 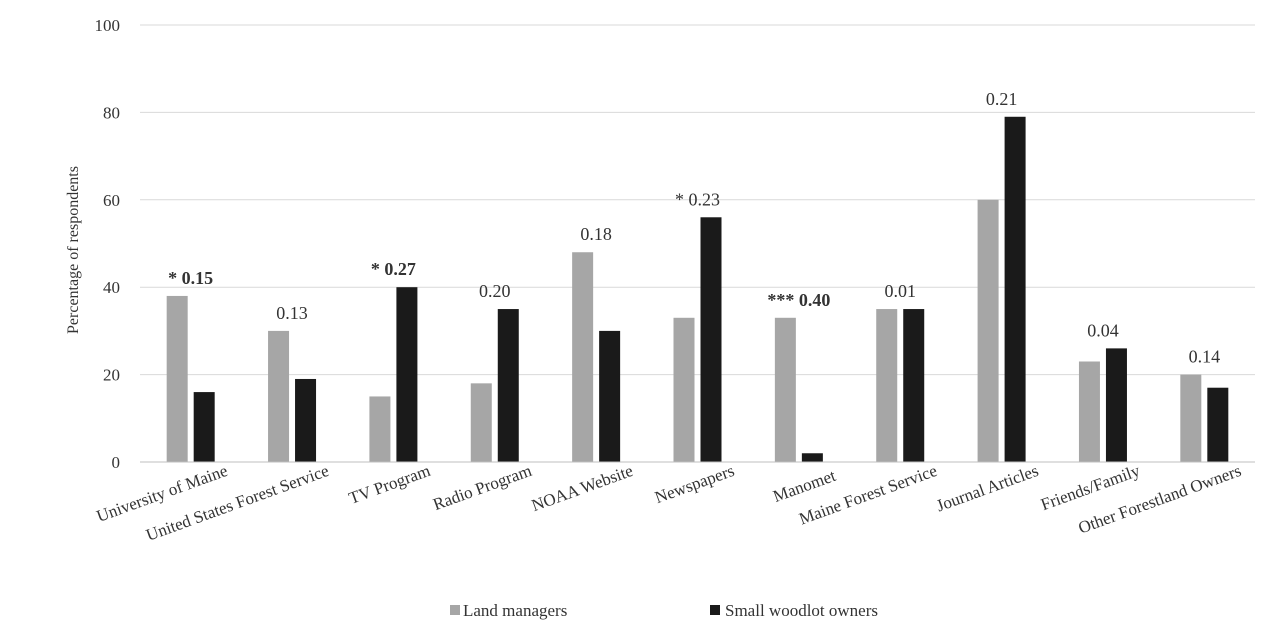 What do you see at coordinates (455, 610) in the screenshot?
I see `legend-swatch-land-managers` at bounding box center [455, 610].